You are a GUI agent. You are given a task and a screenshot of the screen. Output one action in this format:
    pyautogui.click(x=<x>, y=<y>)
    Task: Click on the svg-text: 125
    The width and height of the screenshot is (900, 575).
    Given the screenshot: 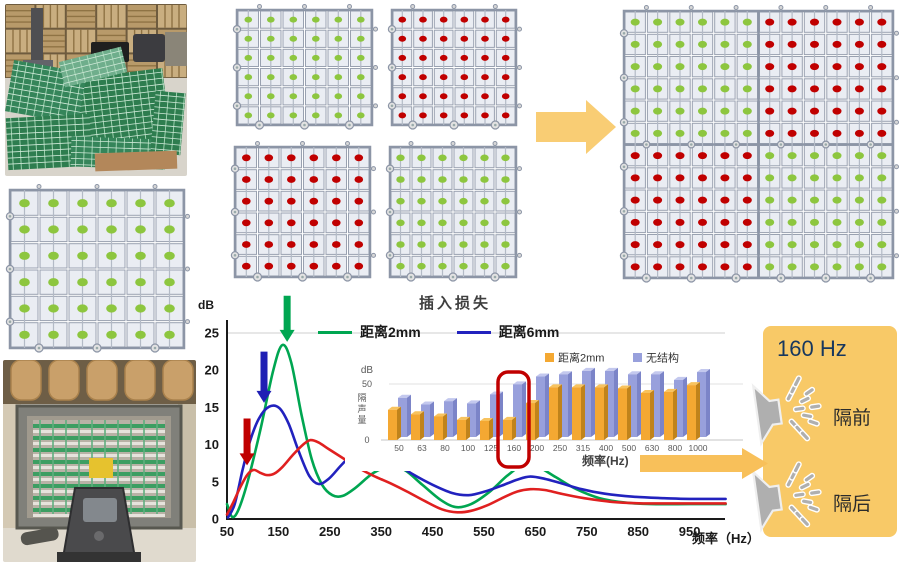 What is the action you would take?
    pyautogui.click(x=491, y=448)
    